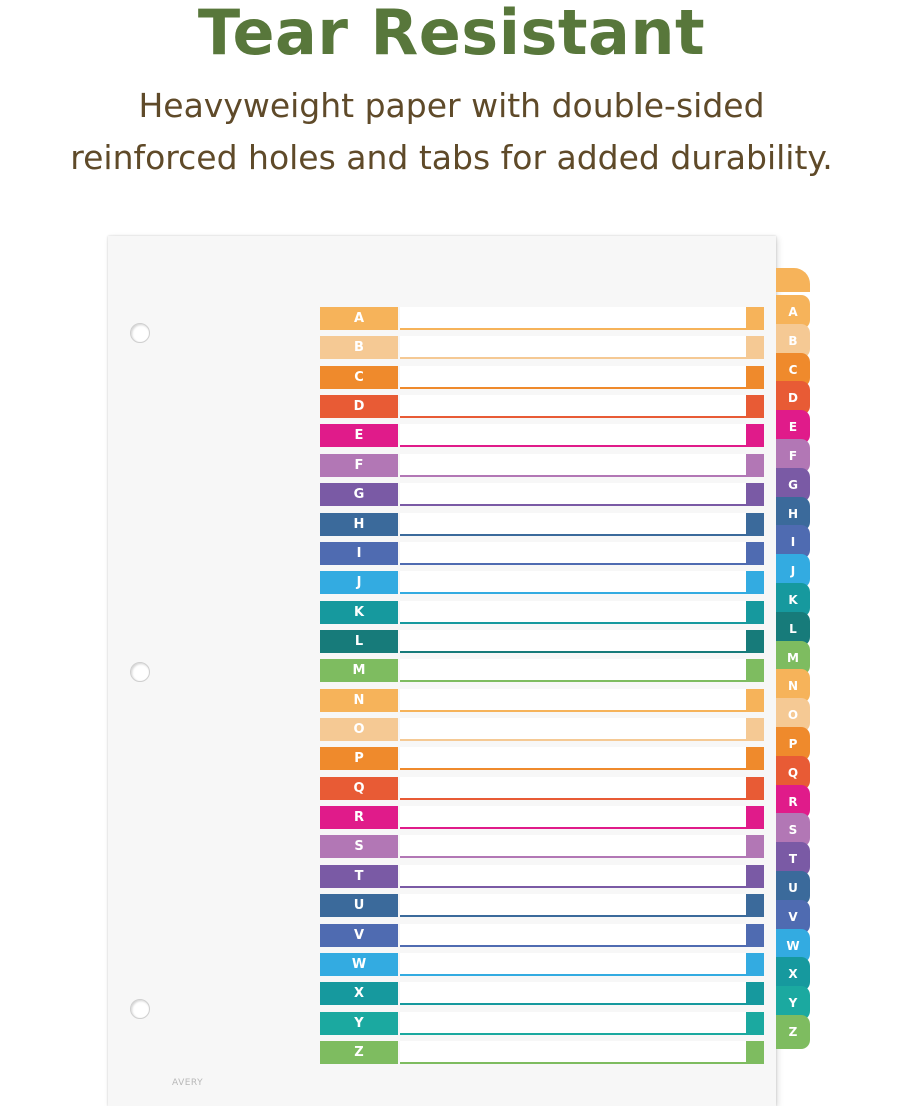  What do you see at coordinates (542, 465) in the screenshot?
I see `index-row: F` at bounding box center [542, 465].